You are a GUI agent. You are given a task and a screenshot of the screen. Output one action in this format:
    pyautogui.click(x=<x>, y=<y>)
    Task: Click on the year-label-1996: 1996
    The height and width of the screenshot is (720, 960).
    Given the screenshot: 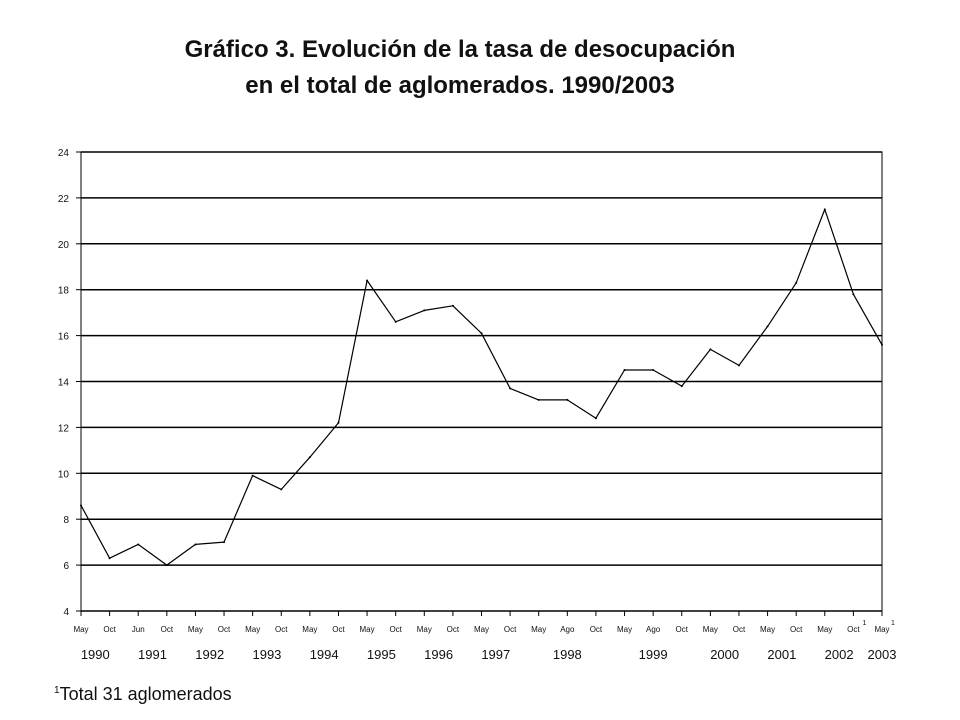 What is the action you would take?
    pyautogui.click(x=438, y=654)
    